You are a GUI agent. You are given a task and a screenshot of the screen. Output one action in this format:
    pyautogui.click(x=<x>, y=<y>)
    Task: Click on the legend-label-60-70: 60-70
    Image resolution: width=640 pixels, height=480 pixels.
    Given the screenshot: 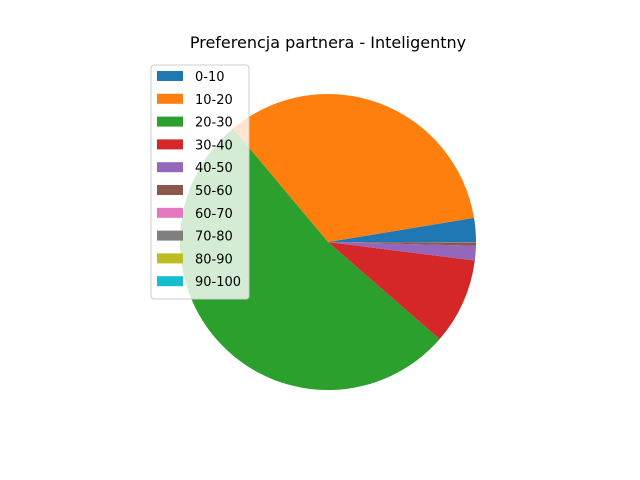 What is the action you would take?
    pyautogui.click(x=214, y=214)
    